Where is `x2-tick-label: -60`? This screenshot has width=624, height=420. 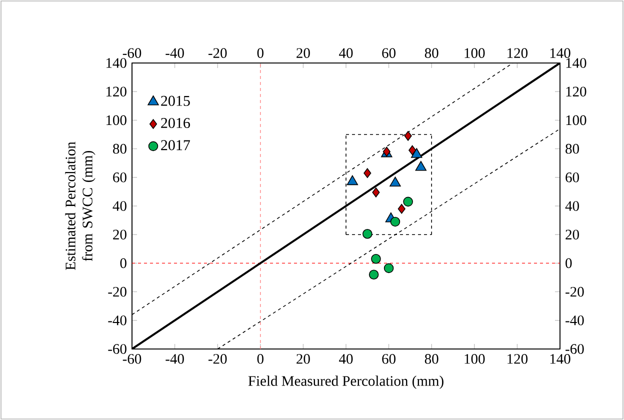 x2-tick-label: -60 is located at coordinates (132, 53).